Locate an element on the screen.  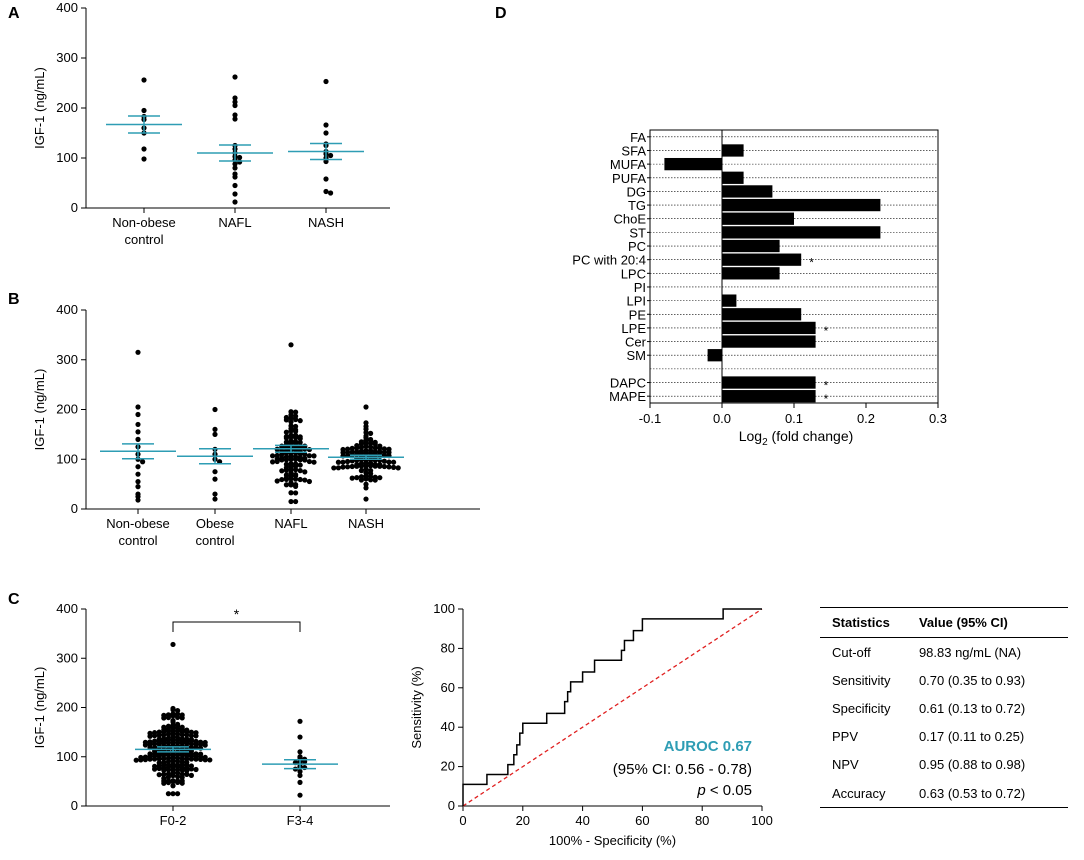
roc-x-tick-label: 20 is located at coordinates (523, 820).